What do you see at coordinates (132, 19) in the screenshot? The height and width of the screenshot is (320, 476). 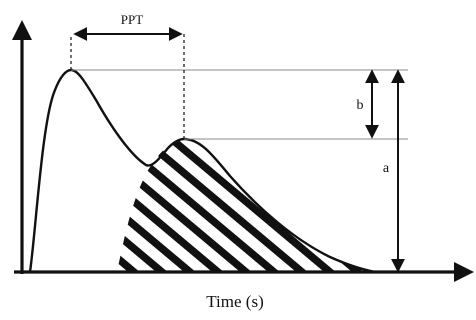 I see `ppt-label: PPT` at bounding box center [132, 19].